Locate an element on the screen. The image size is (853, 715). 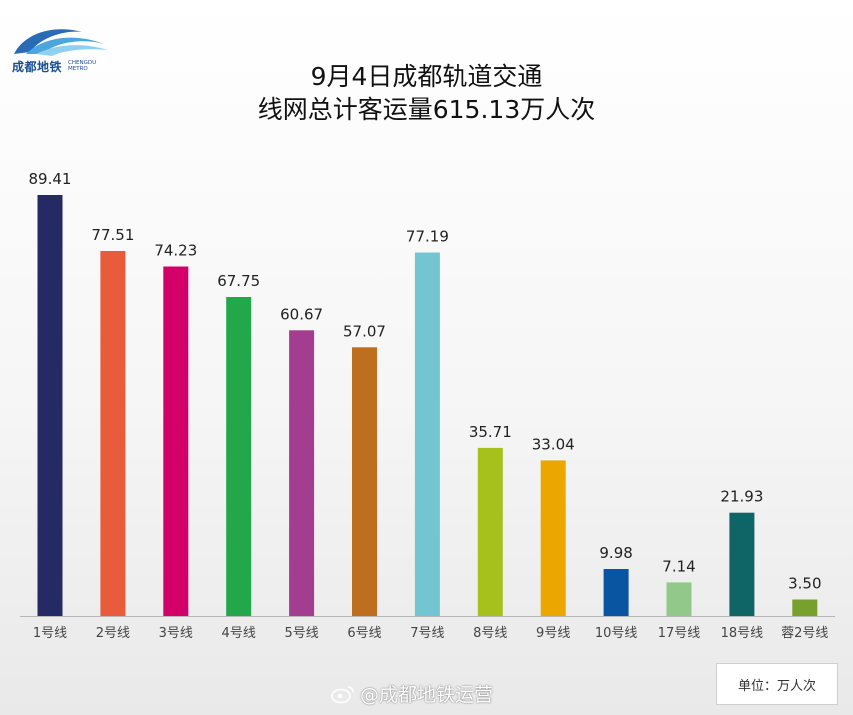
category-label-7: 7号线 is located at coordinates (427, 633).